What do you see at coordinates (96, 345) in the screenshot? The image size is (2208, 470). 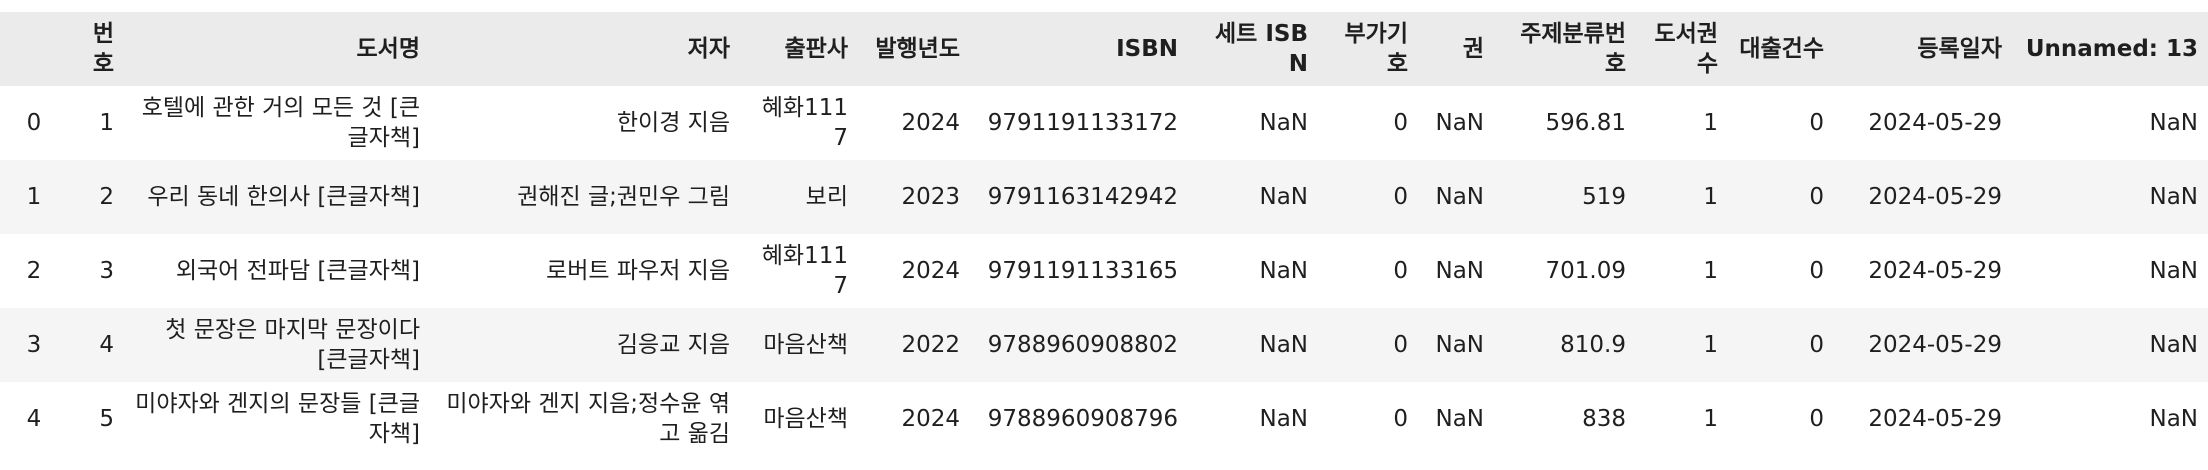 I see `number-cell: 4` at bounding box center [96, 345].